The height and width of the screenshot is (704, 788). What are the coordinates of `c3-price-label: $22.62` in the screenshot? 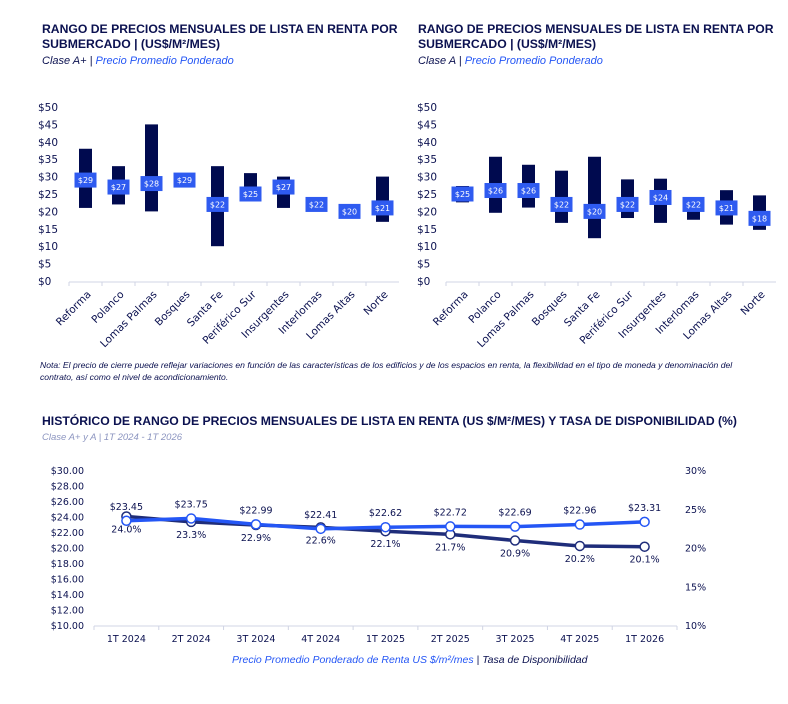 It's located at (385, 513).